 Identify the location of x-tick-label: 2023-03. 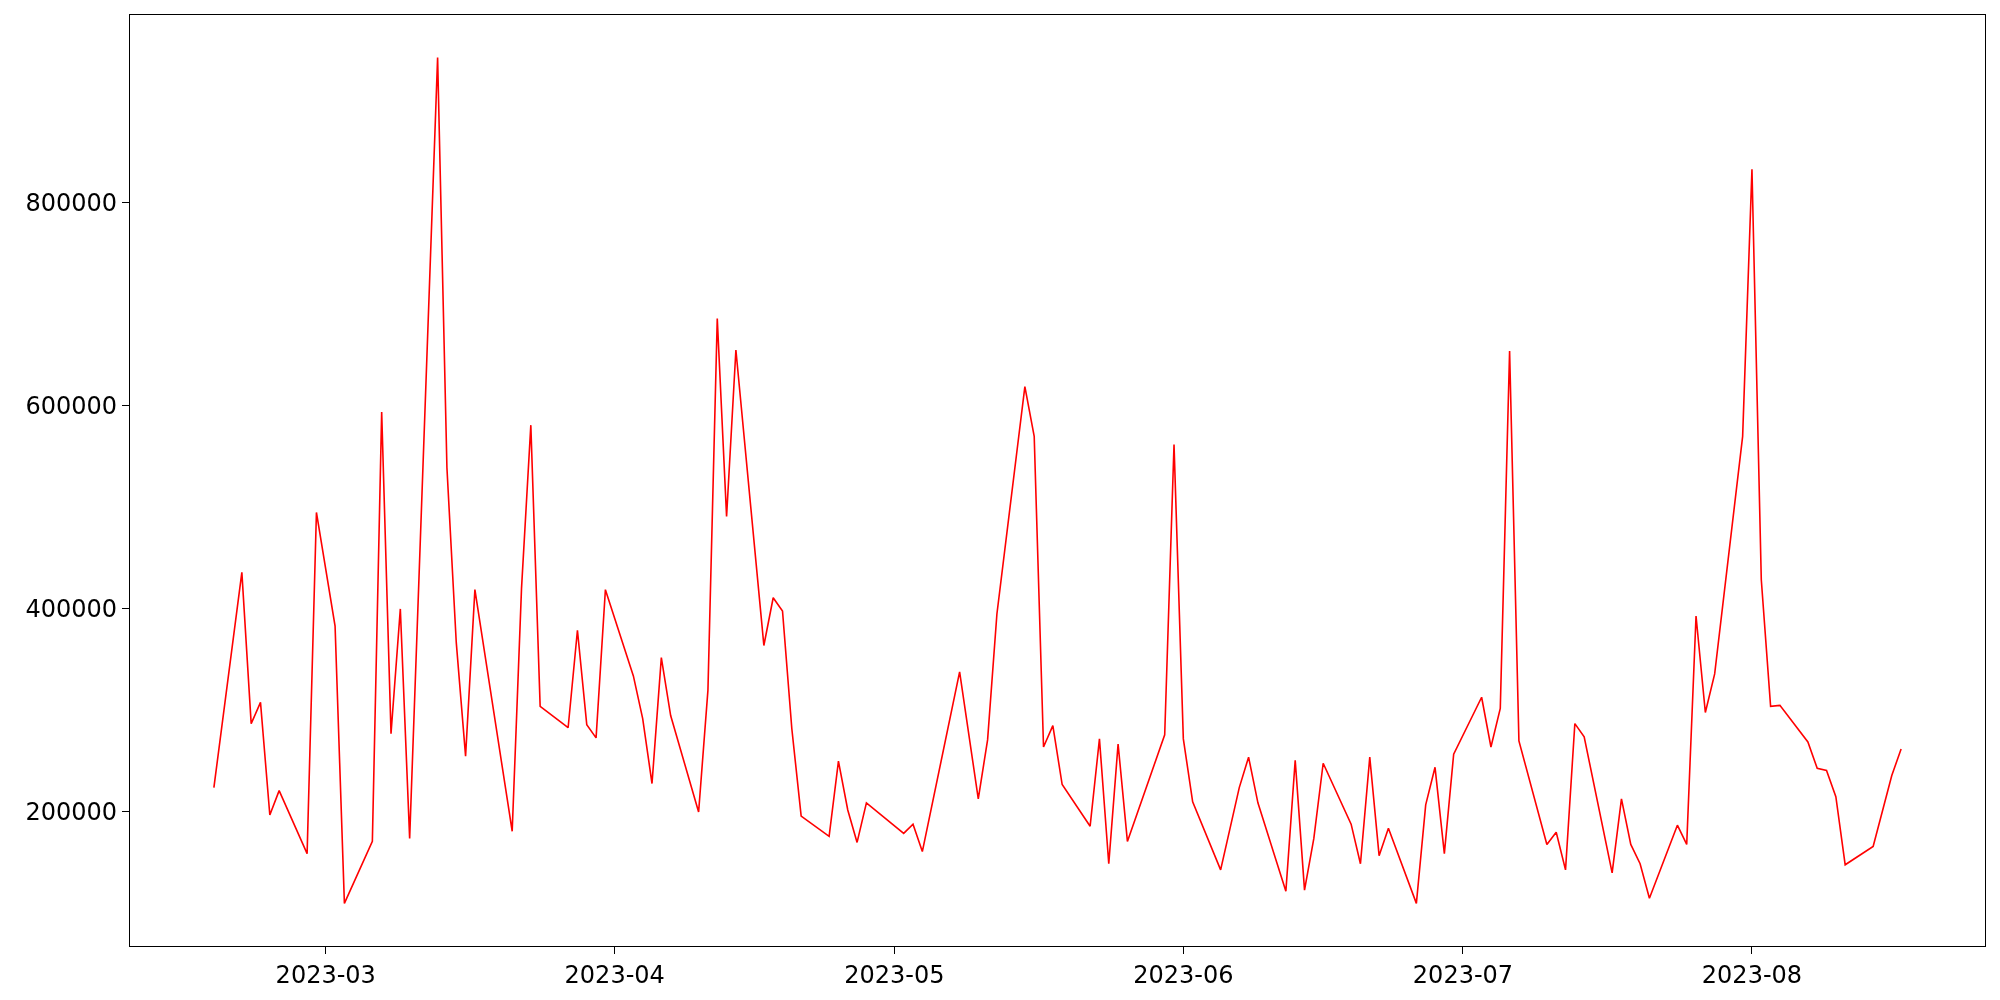
(325, 974).